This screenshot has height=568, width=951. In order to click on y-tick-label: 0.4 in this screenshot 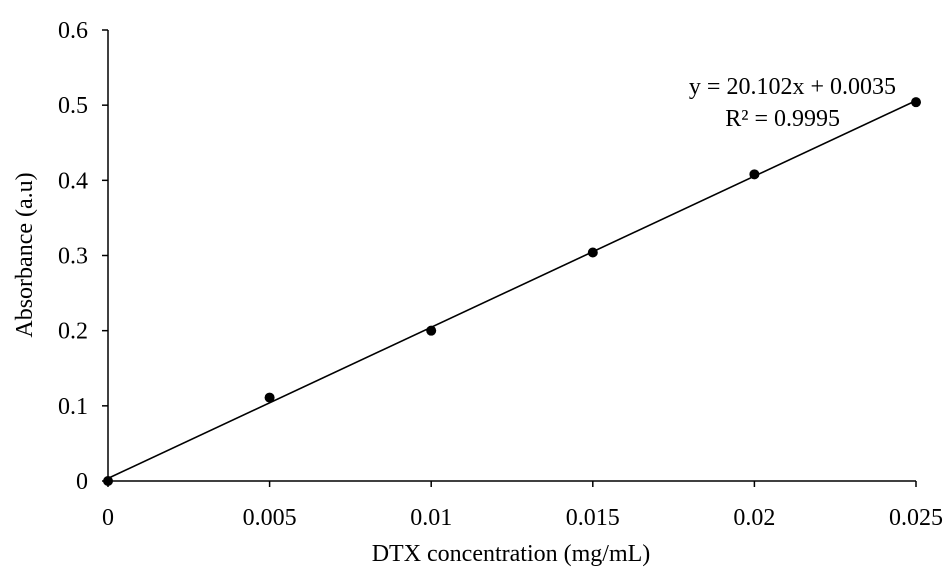, I will do `click(73, 181)`.